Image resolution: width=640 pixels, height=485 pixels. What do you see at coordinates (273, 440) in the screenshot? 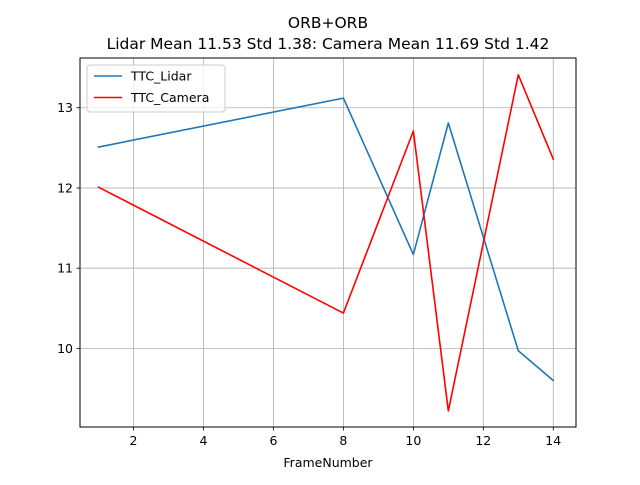
I see `x-tick-label: 6` at bounding box center [273, 440].